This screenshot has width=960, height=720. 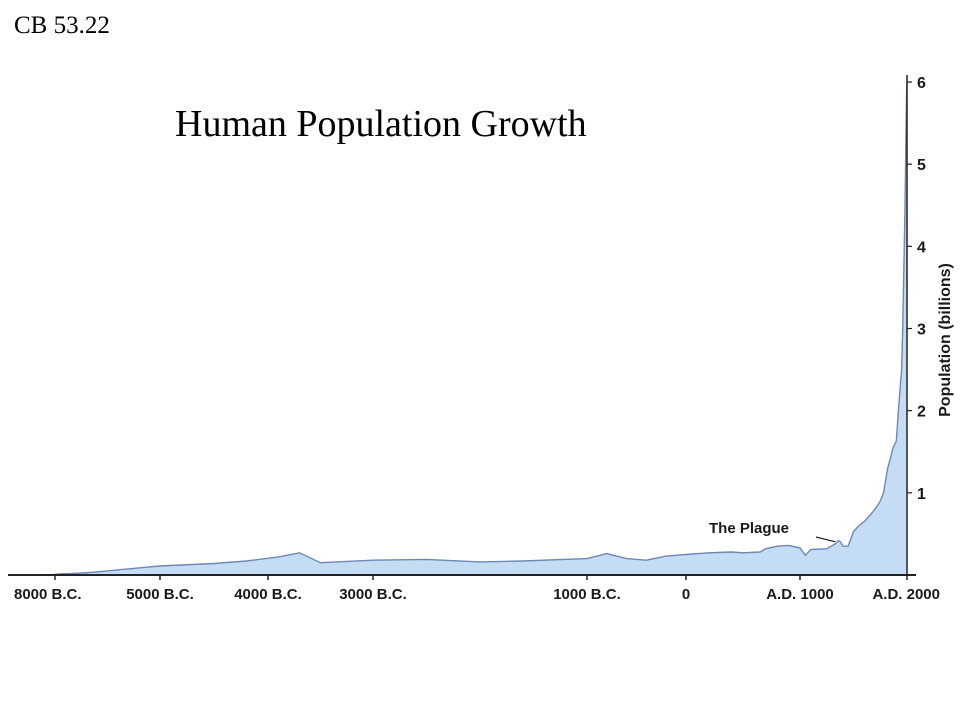 What do you see at coordinates (921, 494) in the screenshot?
I see `y-tick-label: 1` at bounding box center [921, 494].